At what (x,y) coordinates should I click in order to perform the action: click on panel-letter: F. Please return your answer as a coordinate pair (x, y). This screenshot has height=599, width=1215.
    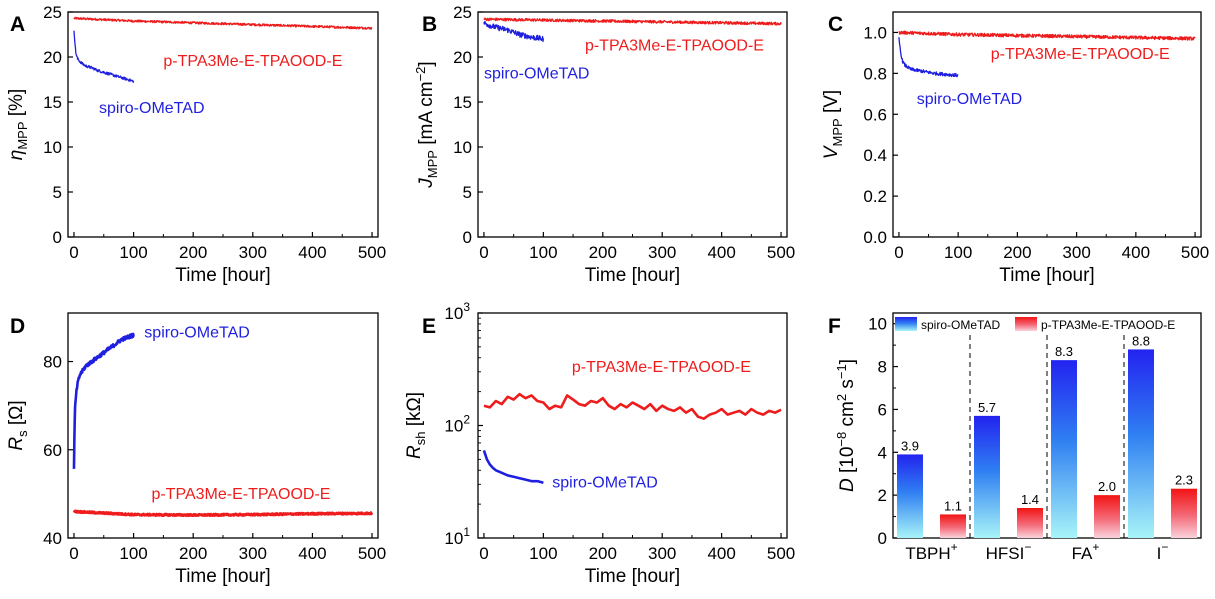
    Looking at the image, I should click on (834, 326).